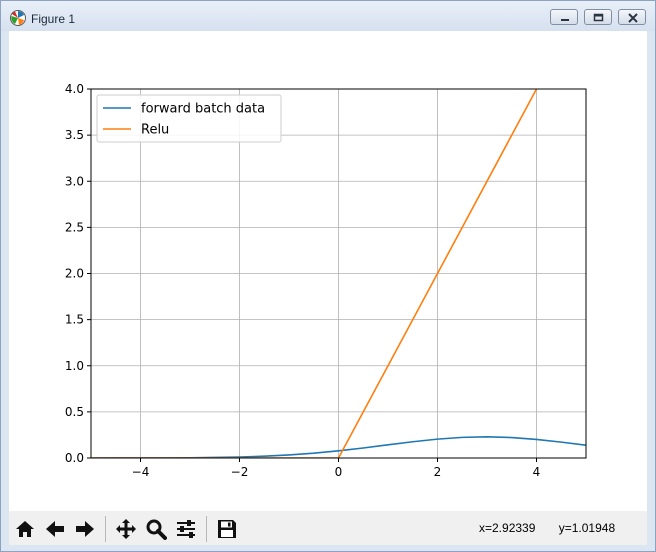  I want to click on y-tick-label: 1.5, so click(74, 320).